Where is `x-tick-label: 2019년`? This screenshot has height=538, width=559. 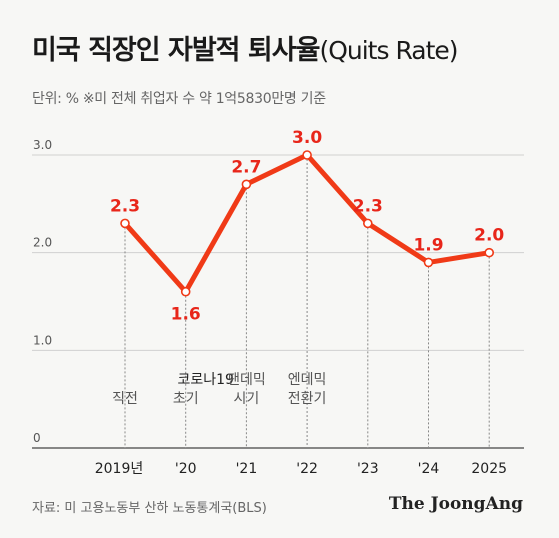 x-tick-label: 2019년 is located at coordinates (119, 469).